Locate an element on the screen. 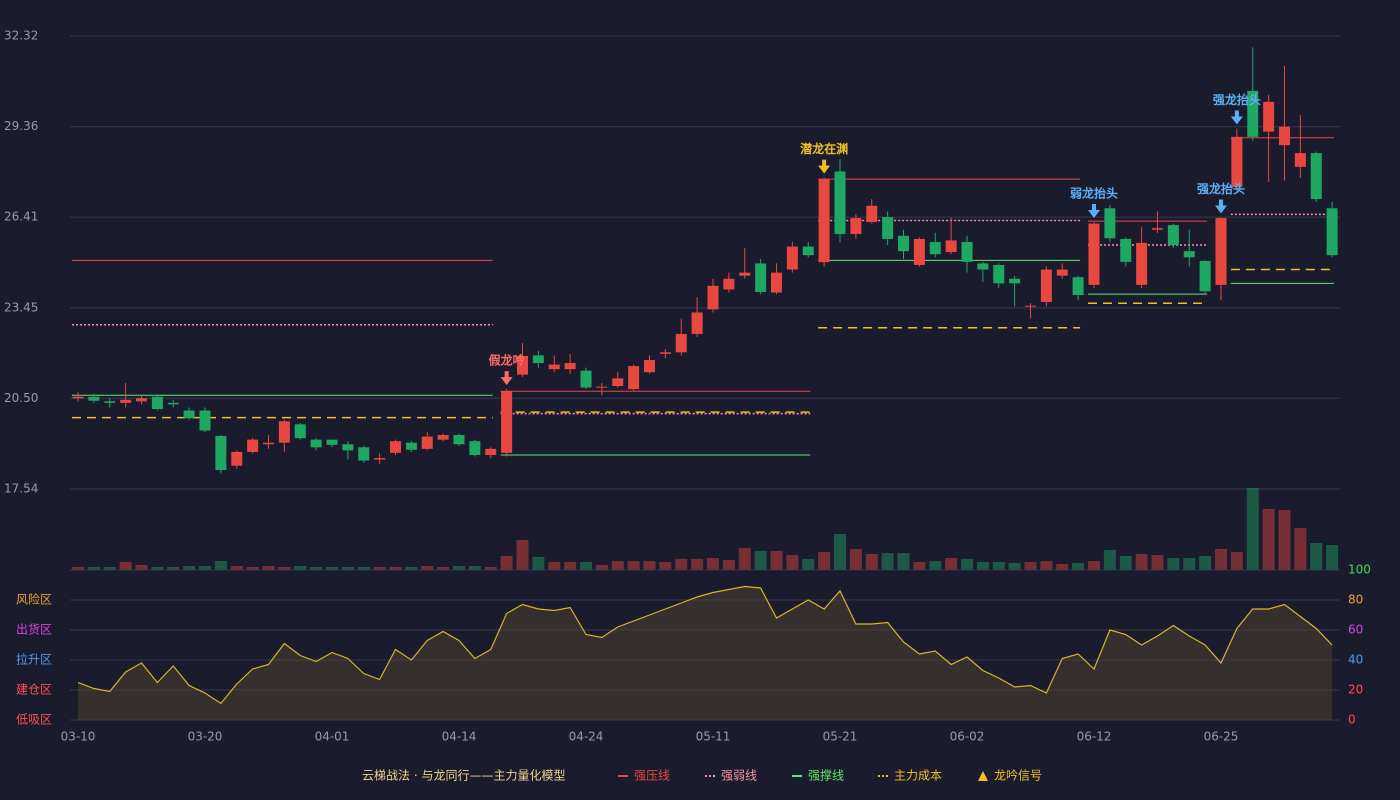 This screenshot has height=800, width=1400. y2-tick-label: 40 is located at coordinates (1355, 660).